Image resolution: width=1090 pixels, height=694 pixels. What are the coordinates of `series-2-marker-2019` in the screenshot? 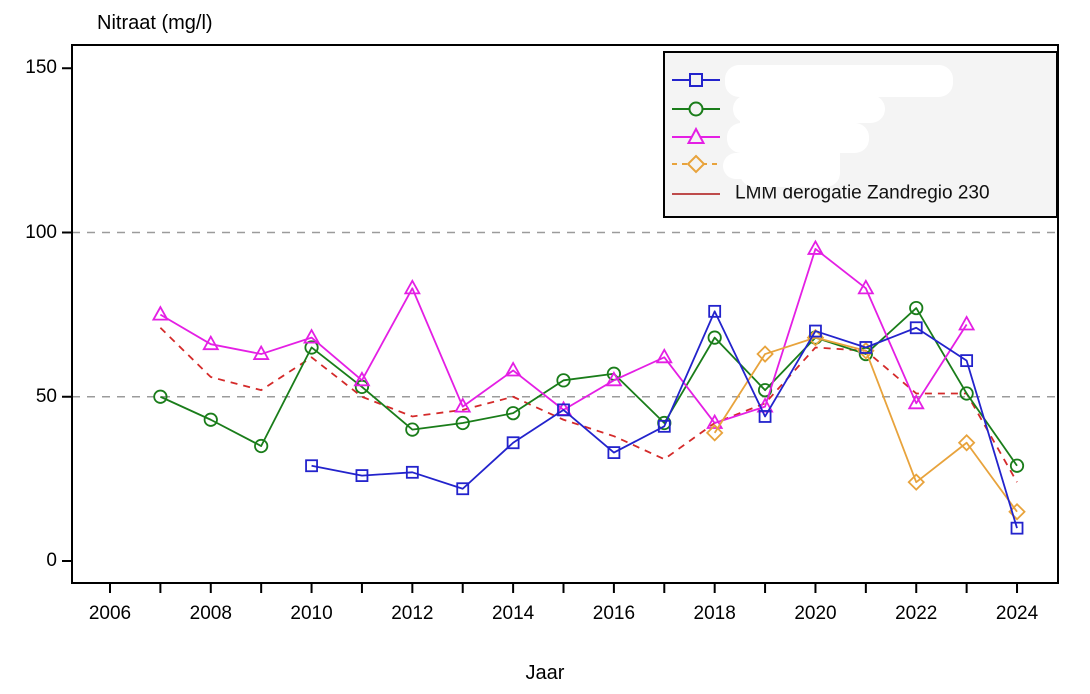 It's located at (765, 390).